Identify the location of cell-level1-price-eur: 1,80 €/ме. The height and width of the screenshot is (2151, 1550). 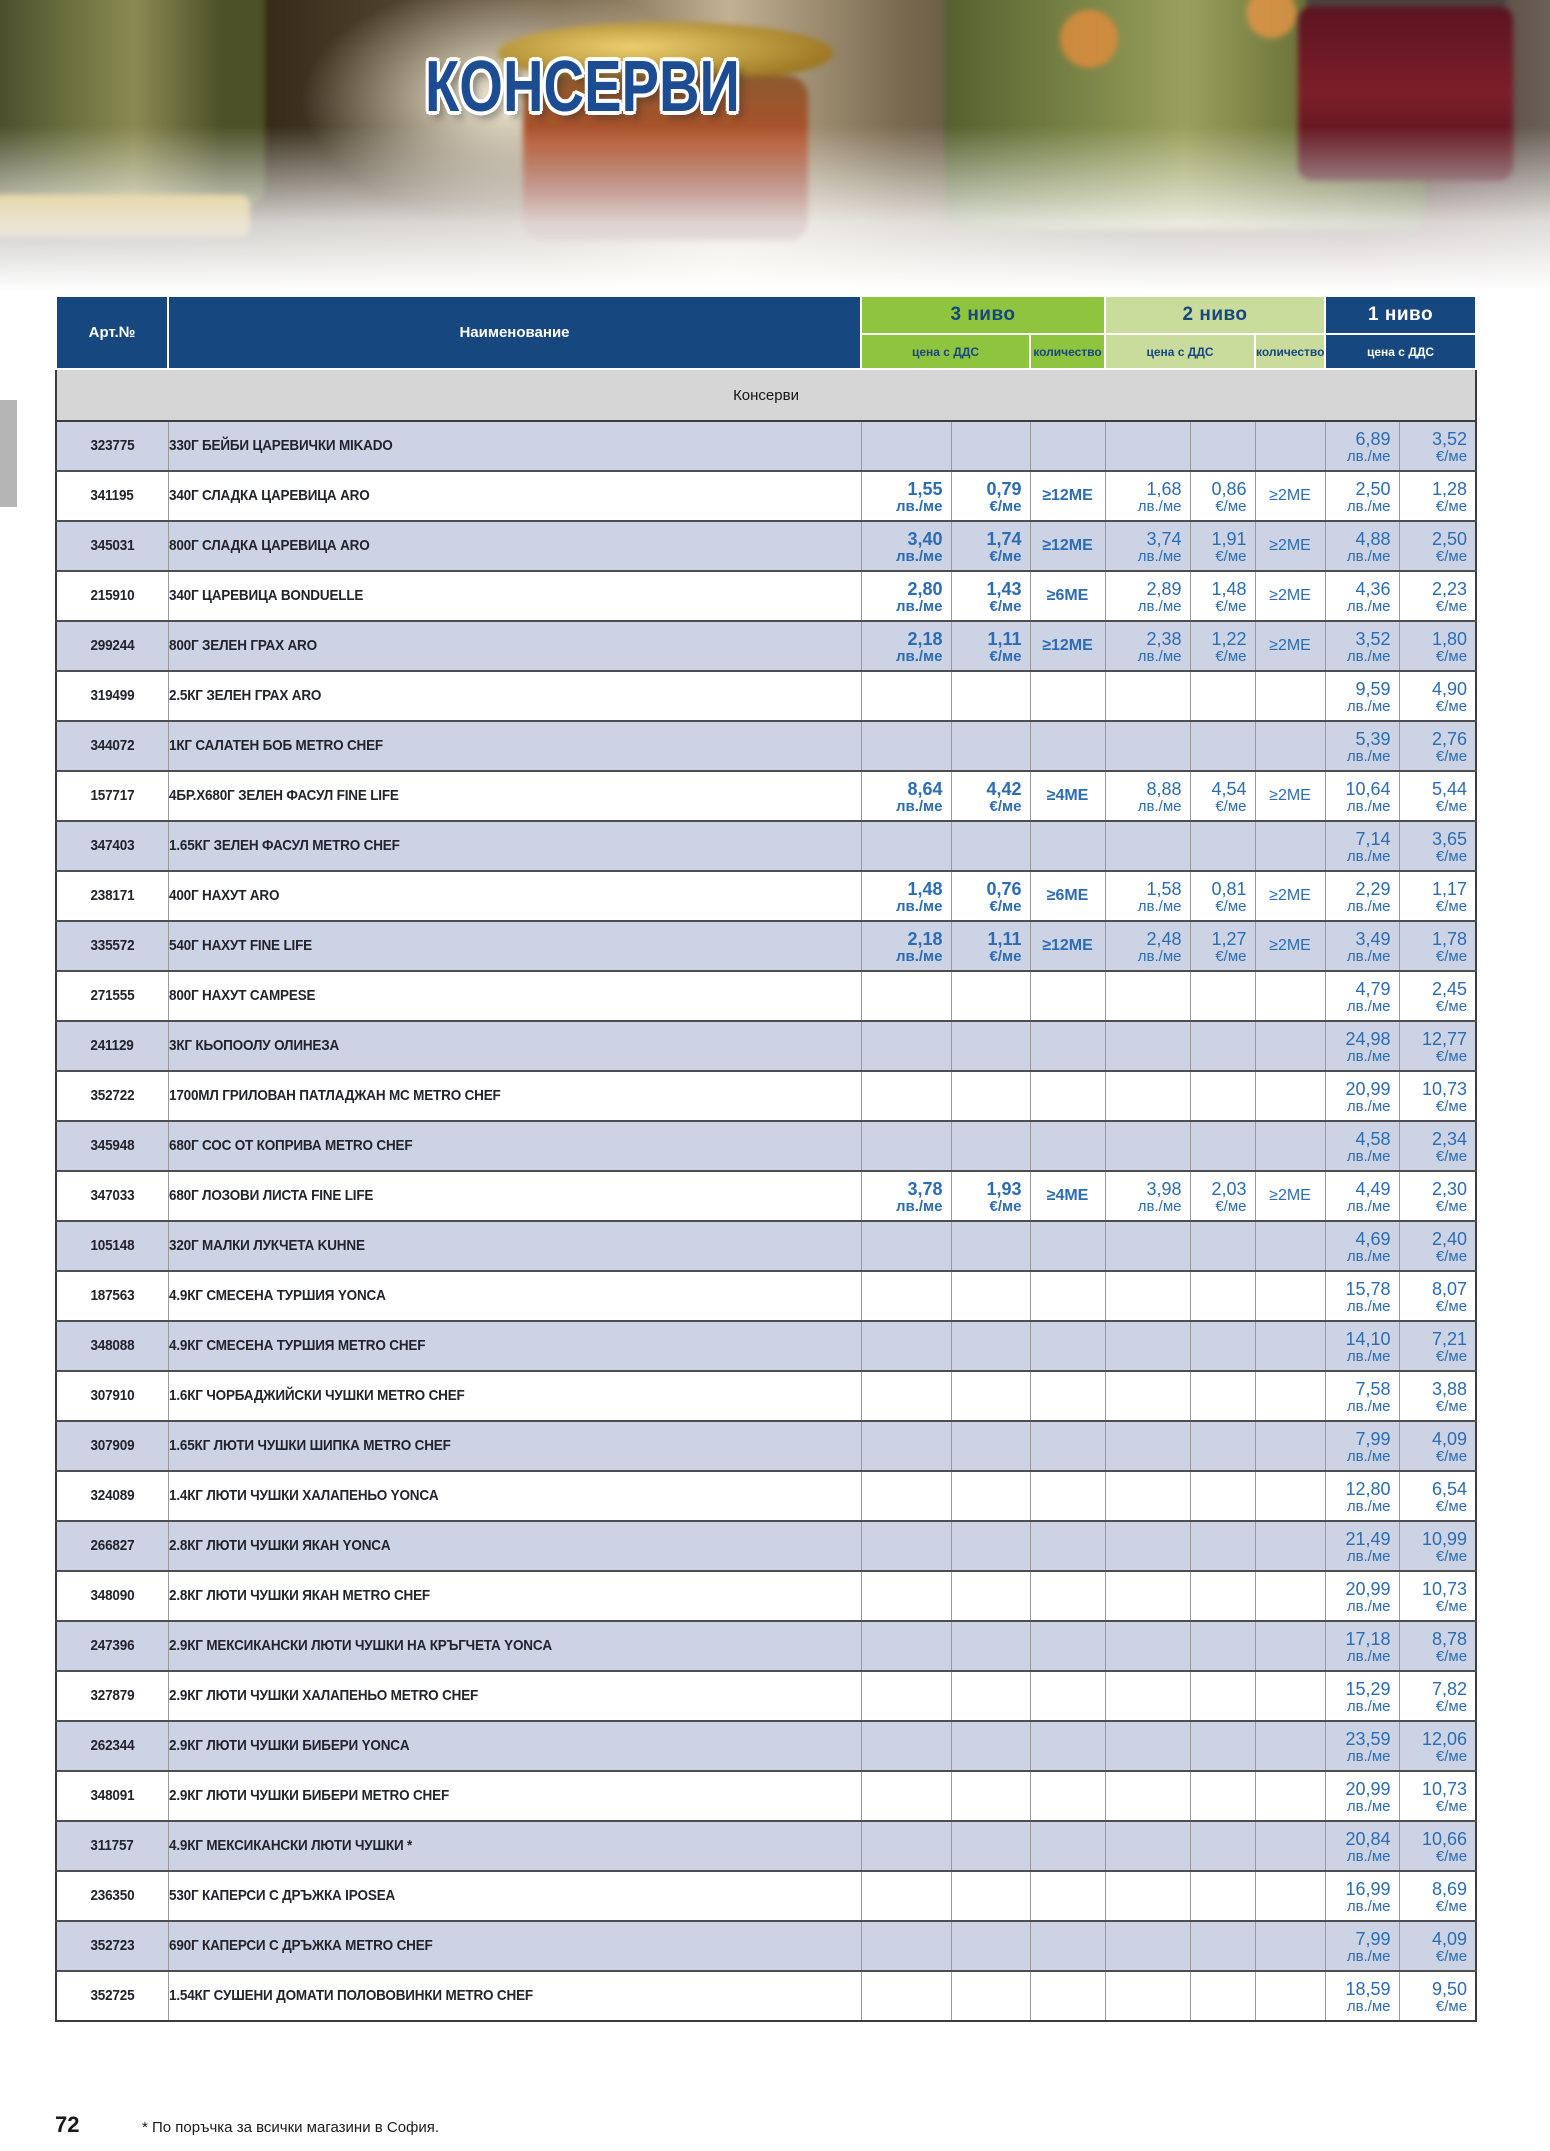
(1437, 645).